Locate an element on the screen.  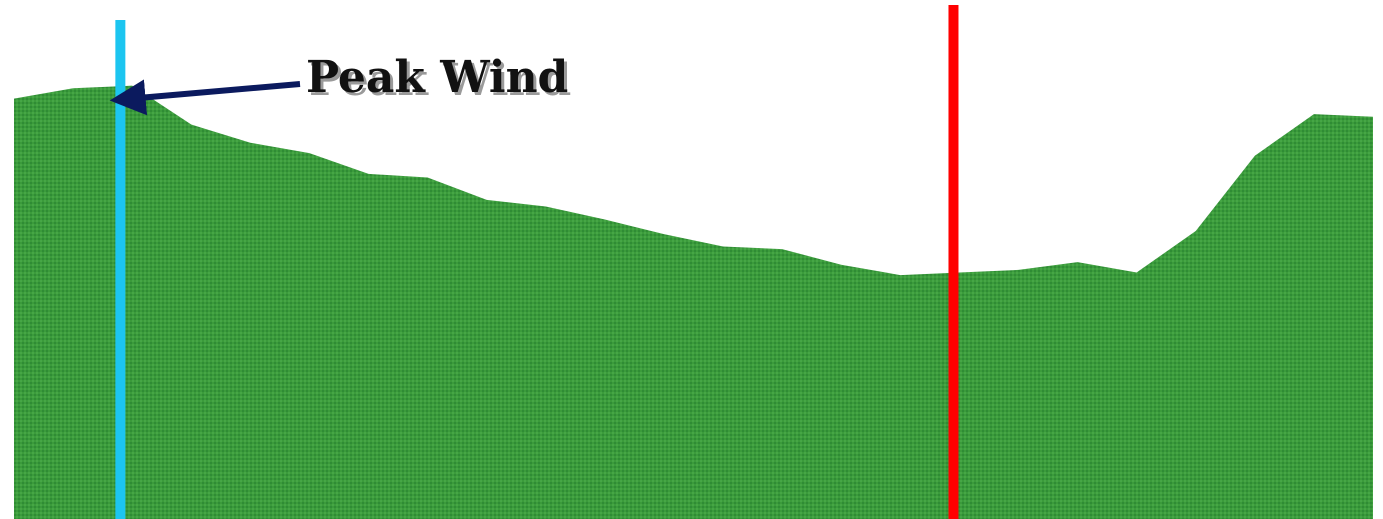
annotation-arrow is located at coordinates (205, 97).